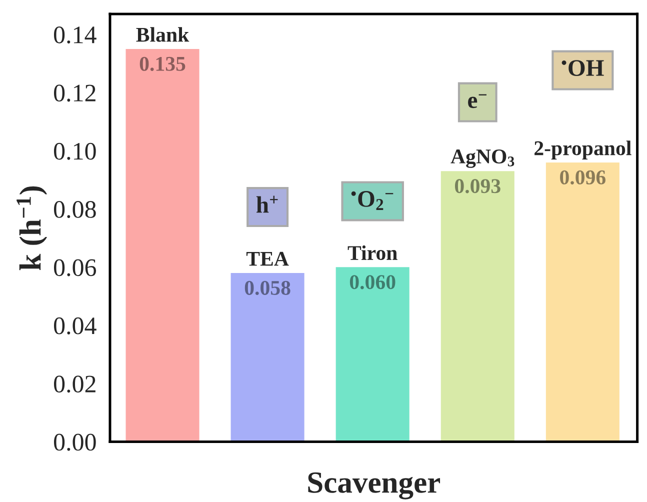 The image size is (647, 502). Describe the element at coordinates (75, 384) in the screenshot. I see `y-tick-label: 0.02` at that location.